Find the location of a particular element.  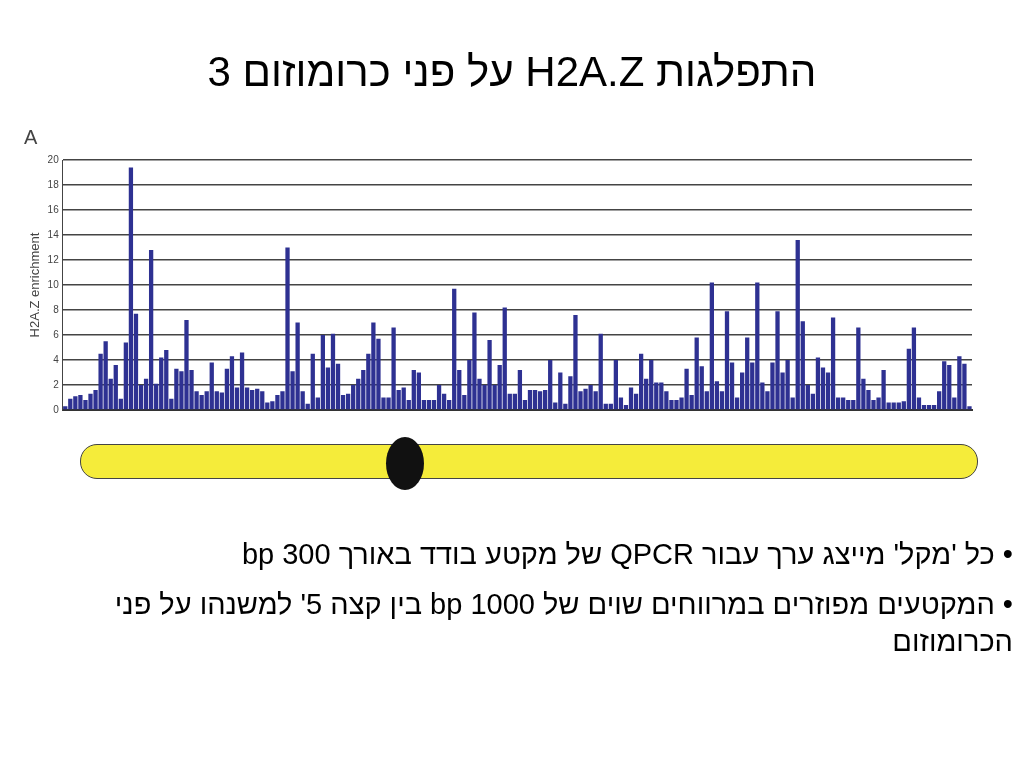

y-tick-label: 4 is located at coordinates (56, 359).